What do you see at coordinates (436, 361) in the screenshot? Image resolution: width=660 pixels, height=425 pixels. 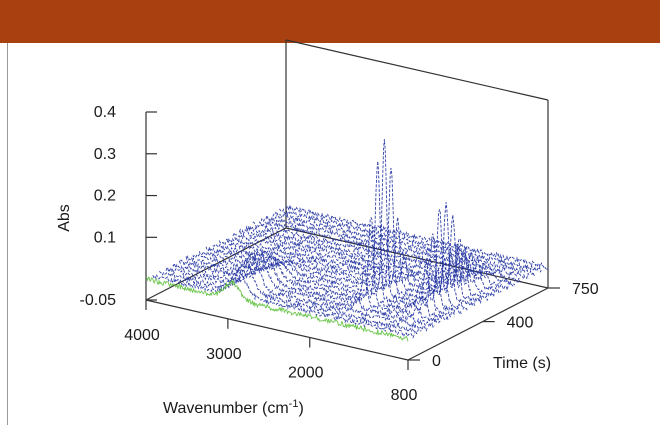 I see `y-tick-label-0: 0` at bounding box center [436, 361].